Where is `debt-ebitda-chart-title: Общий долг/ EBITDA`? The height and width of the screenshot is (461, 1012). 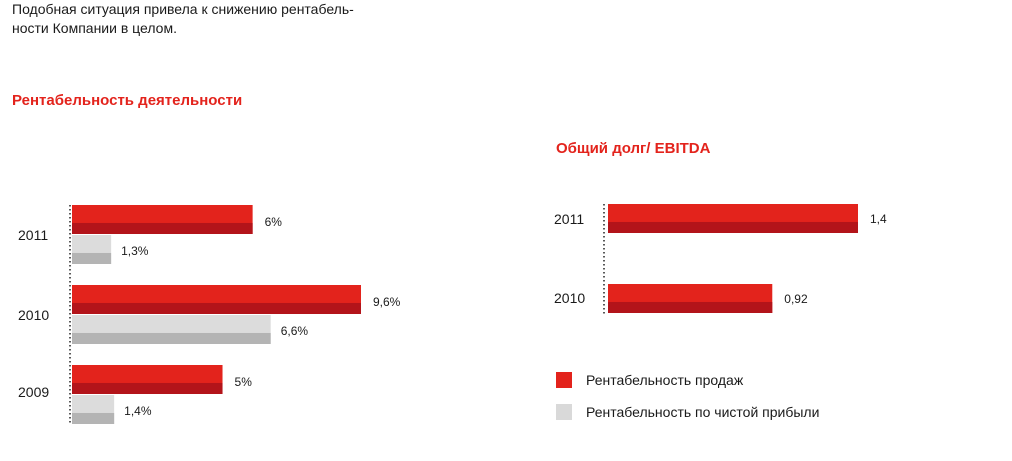
debt-ebitda-chart-title: Общий долг/ EBITDA is located at coordinates (633, 148).